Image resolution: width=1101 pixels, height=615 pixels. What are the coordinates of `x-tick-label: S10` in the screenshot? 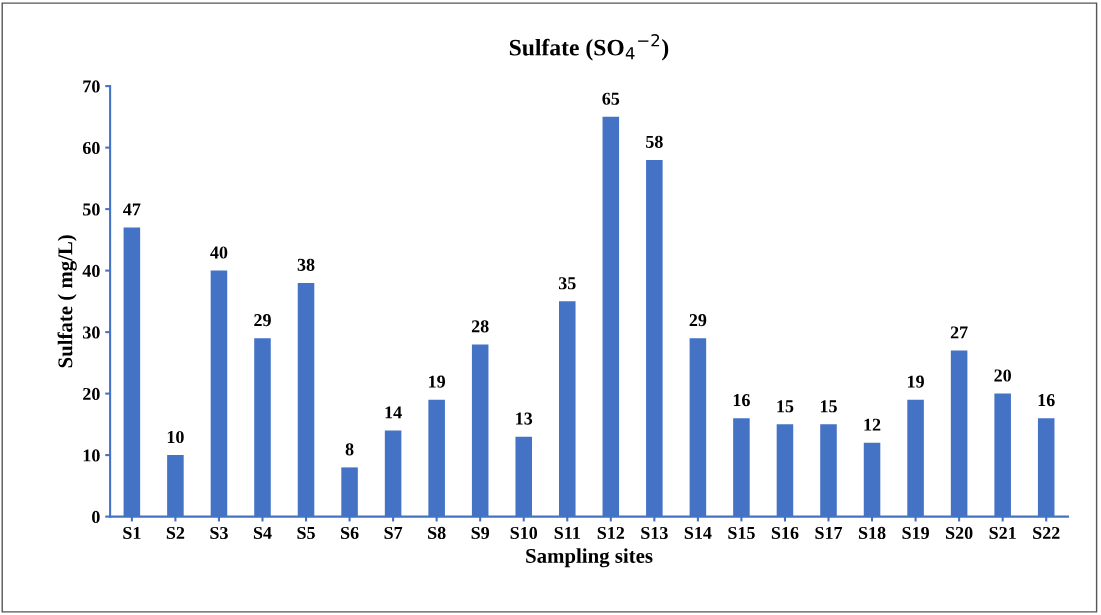 It's located at (524, 533).